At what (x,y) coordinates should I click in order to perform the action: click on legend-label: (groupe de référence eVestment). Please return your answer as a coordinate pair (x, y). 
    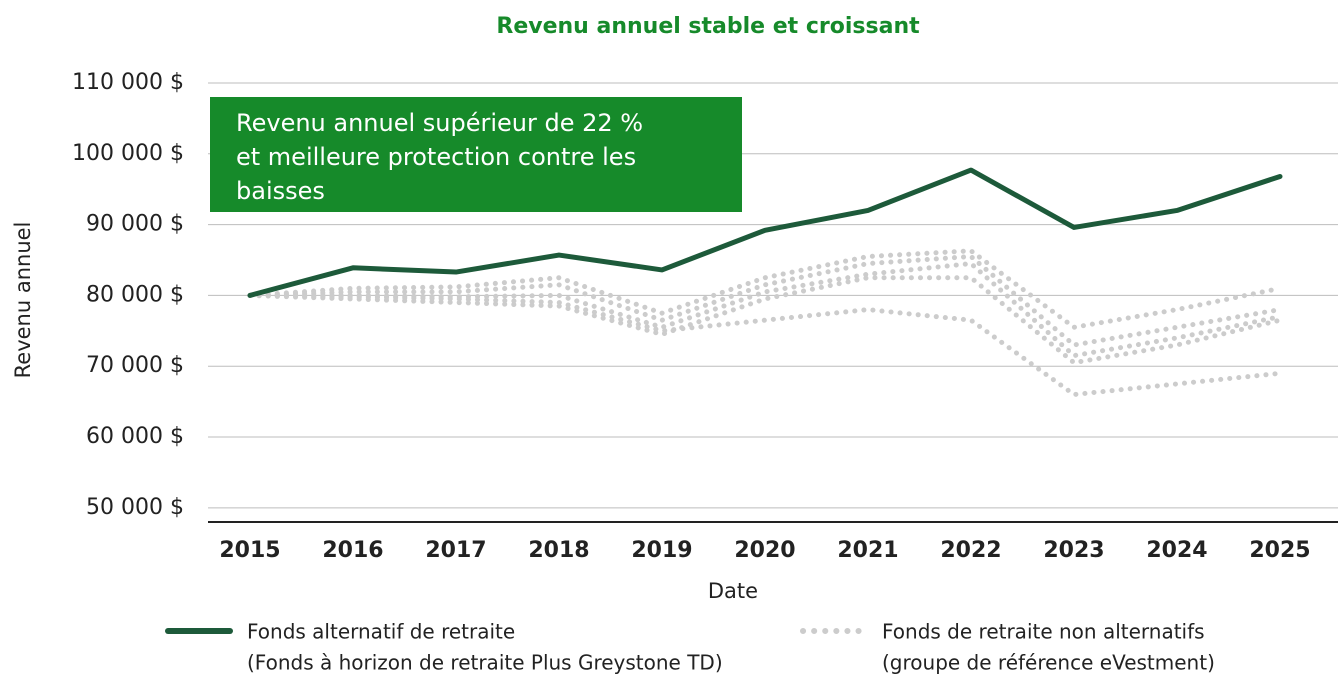
    Looking at the image, I should click on (1048, 663).